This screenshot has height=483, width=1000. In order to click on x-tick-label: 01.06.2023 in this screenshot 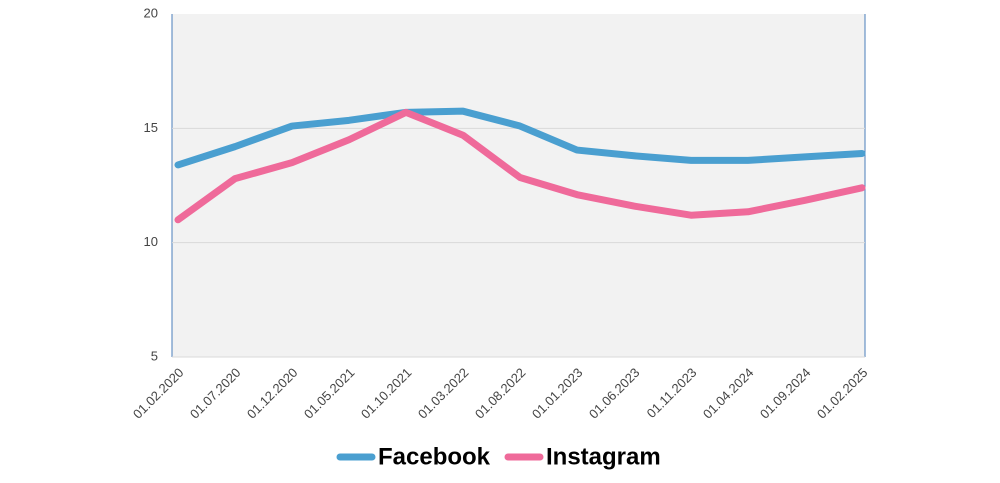, I will do `click(614, 393)`.